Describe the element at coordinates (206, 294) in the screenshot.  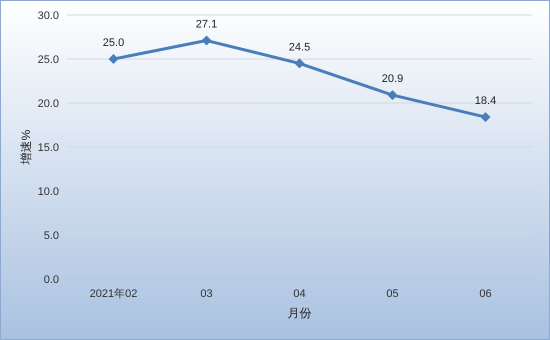
I see `x-tick-label: 03` at that location.